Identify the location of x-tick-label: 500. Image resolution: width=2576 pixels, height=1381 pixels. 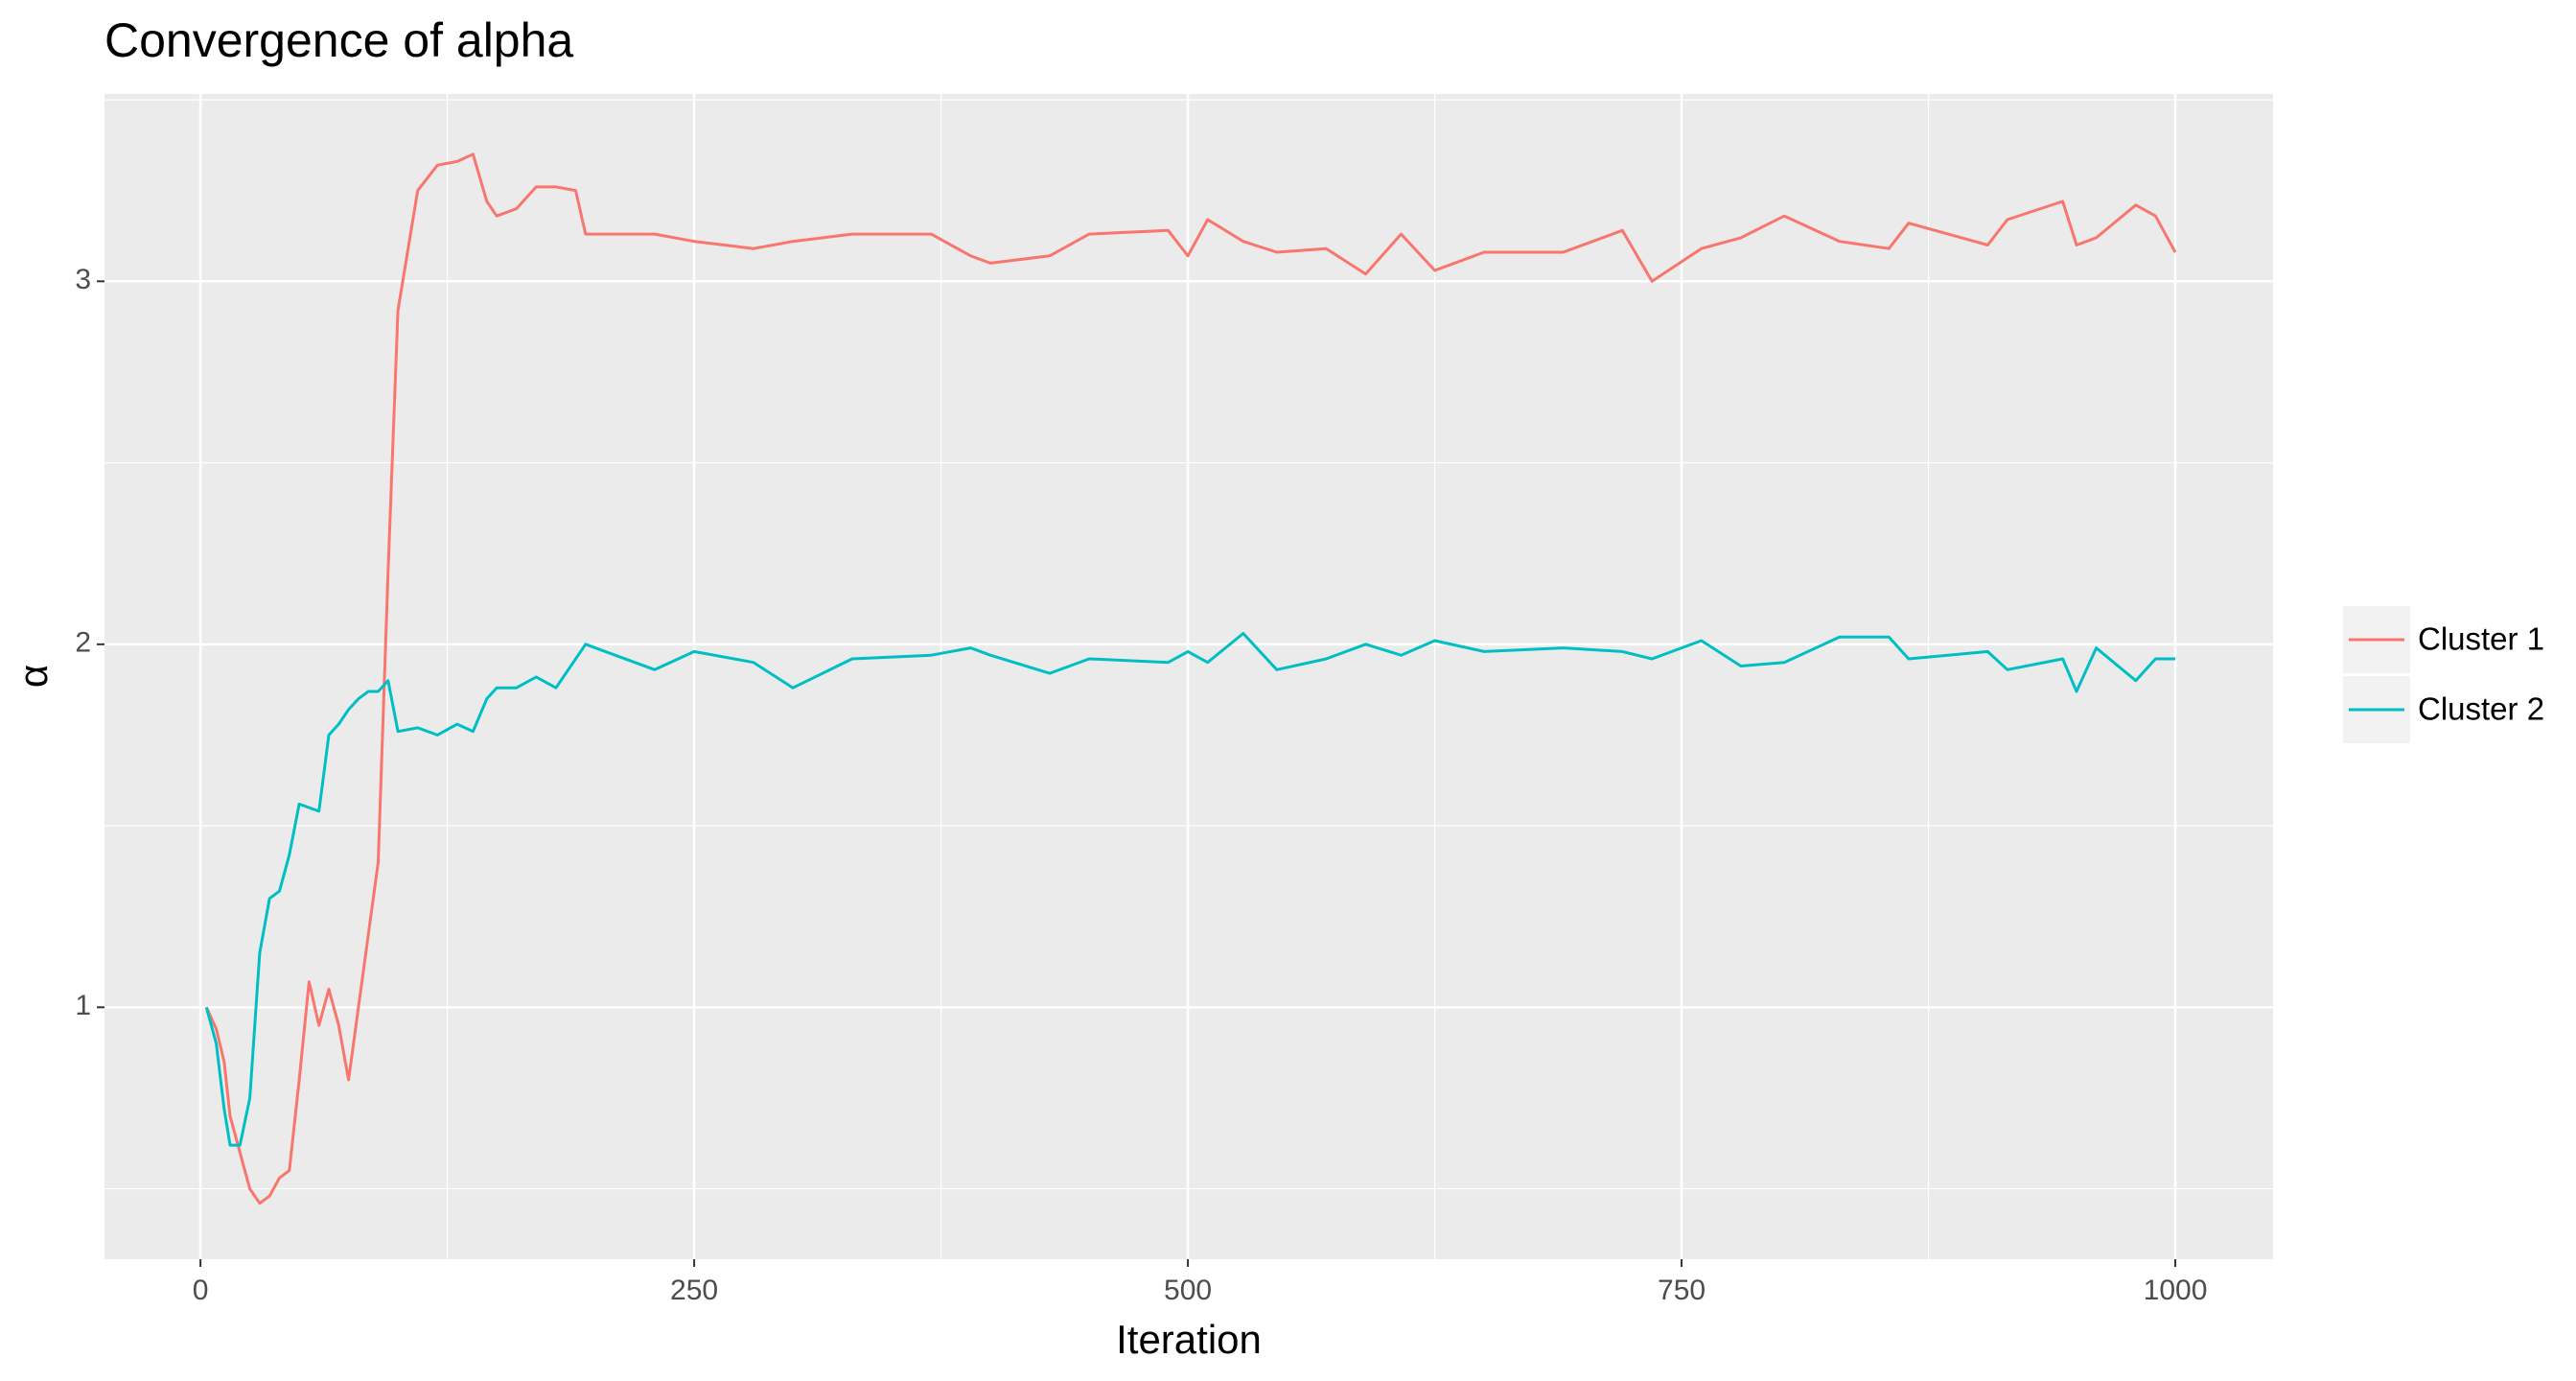
(1188, 1291).